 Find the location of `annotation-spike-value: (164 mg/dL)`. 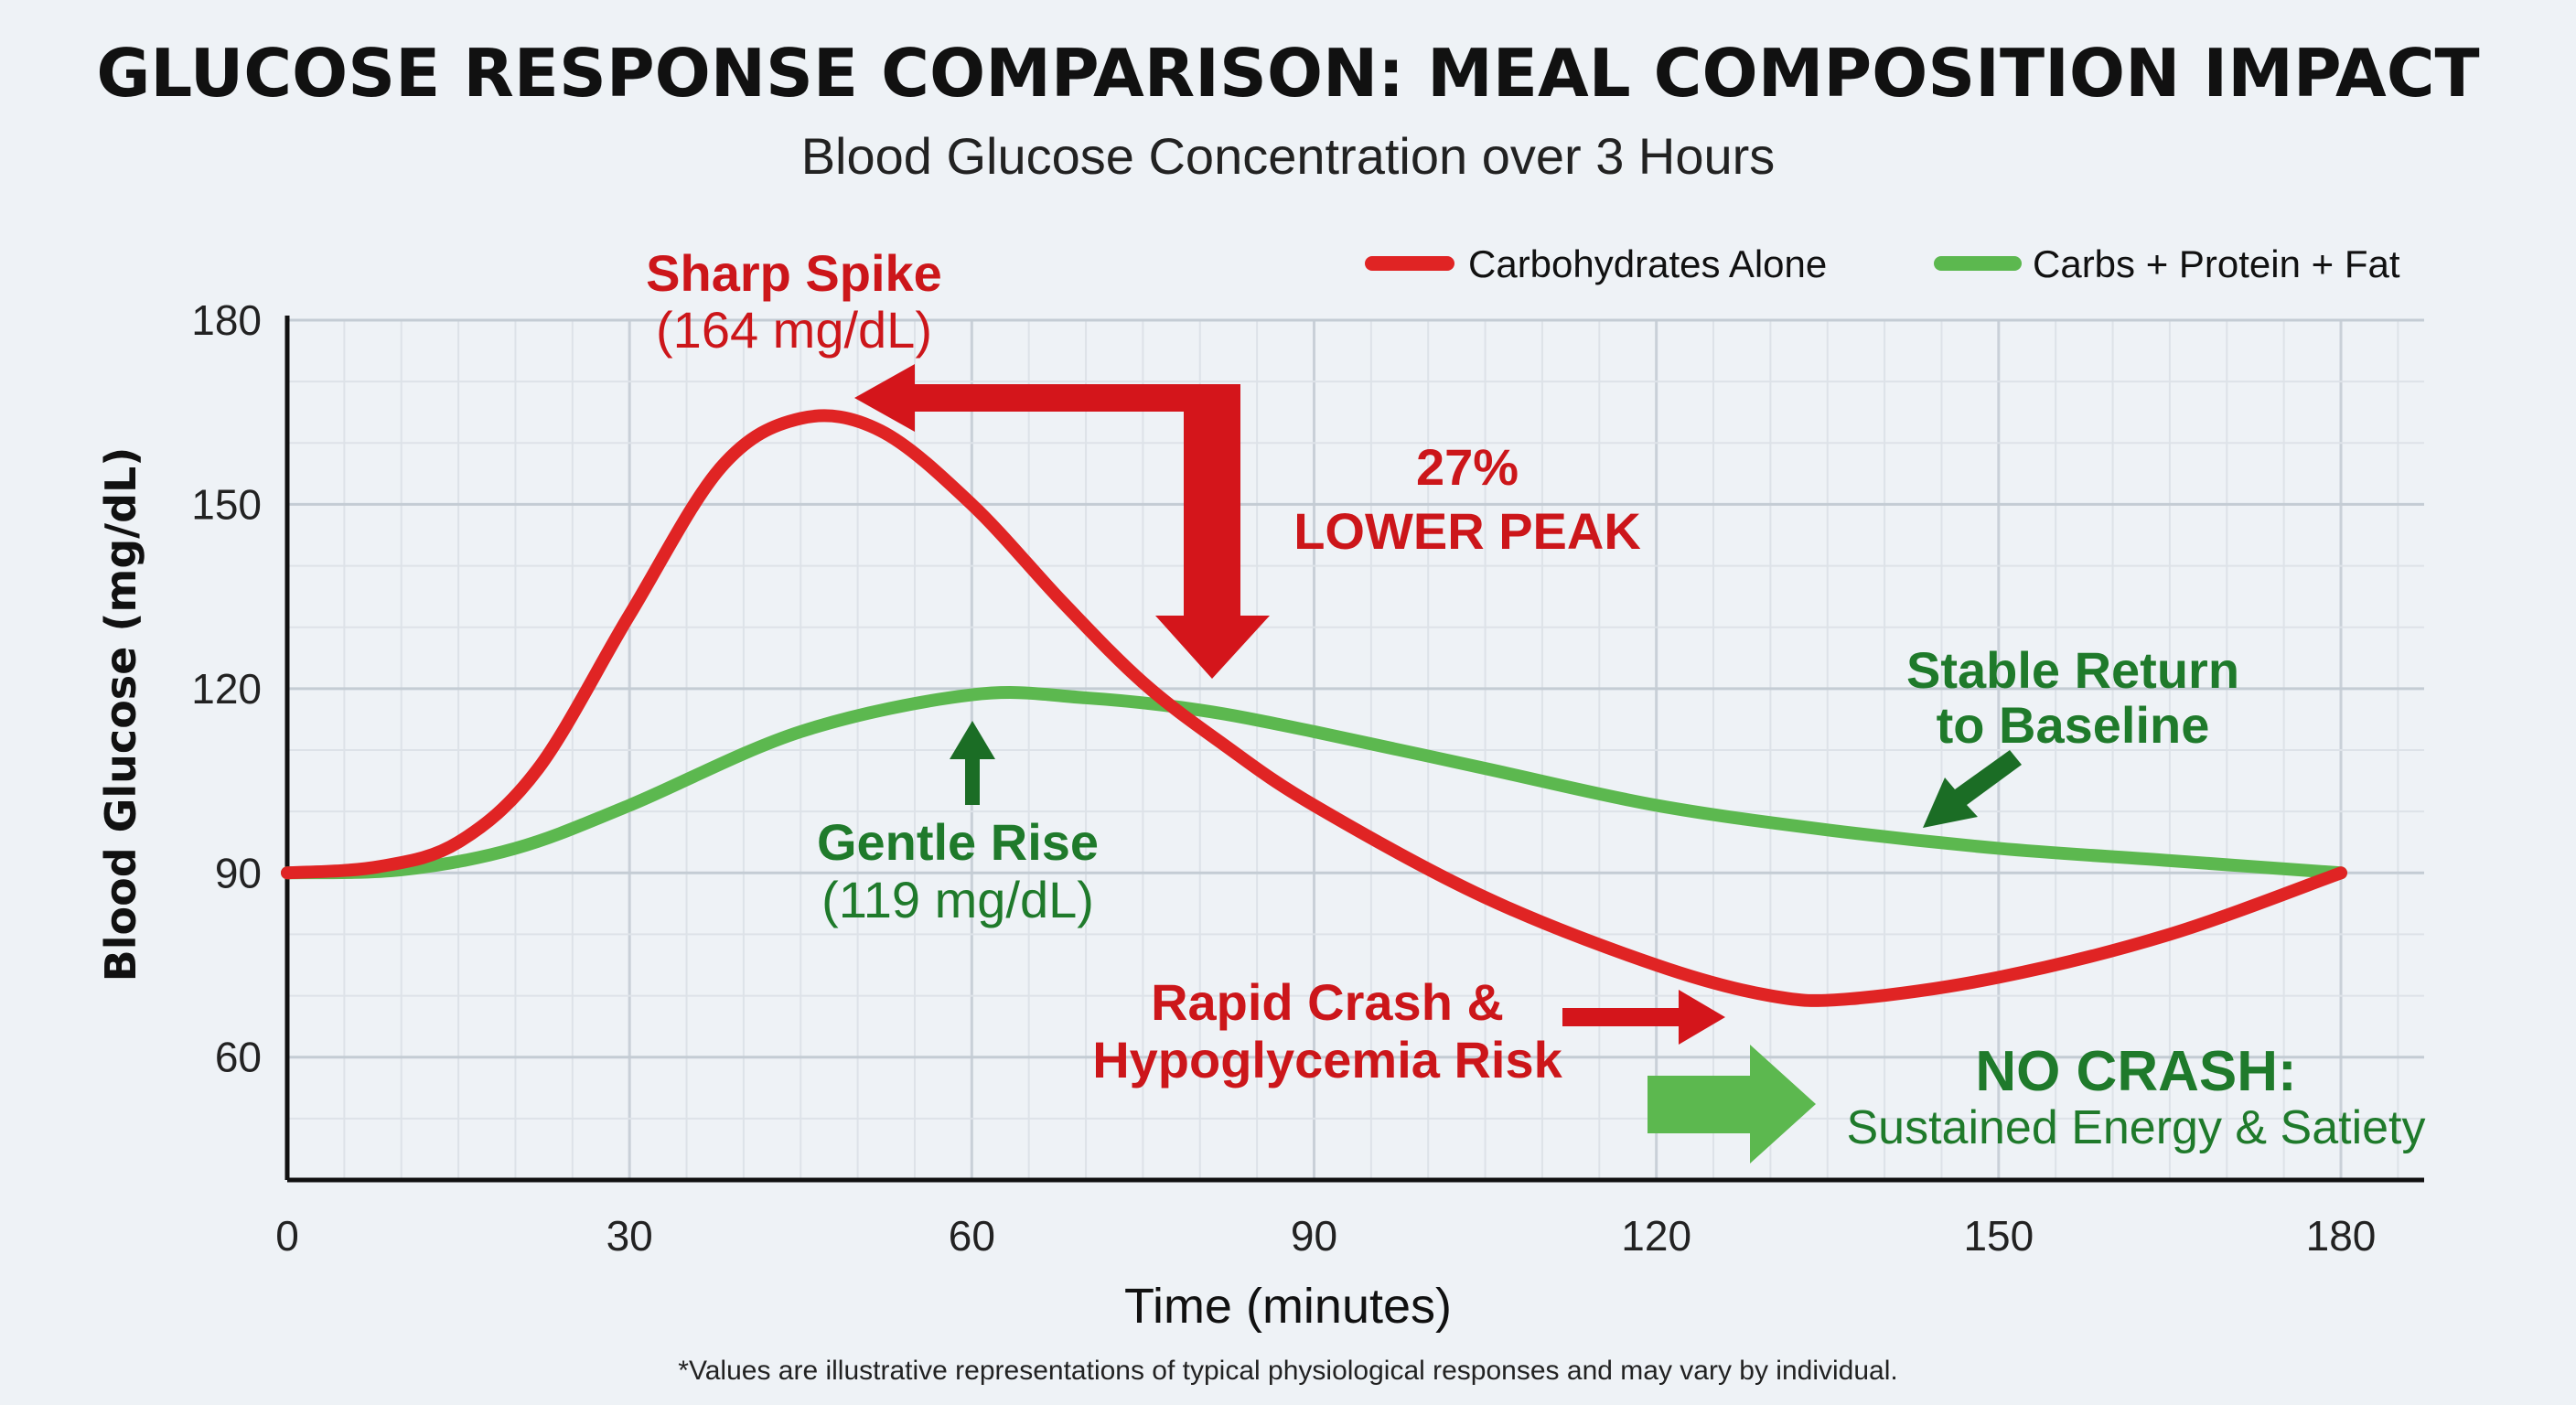

annotation-spike-value: (164 mg/dL) is located at coordinates (794, 330).